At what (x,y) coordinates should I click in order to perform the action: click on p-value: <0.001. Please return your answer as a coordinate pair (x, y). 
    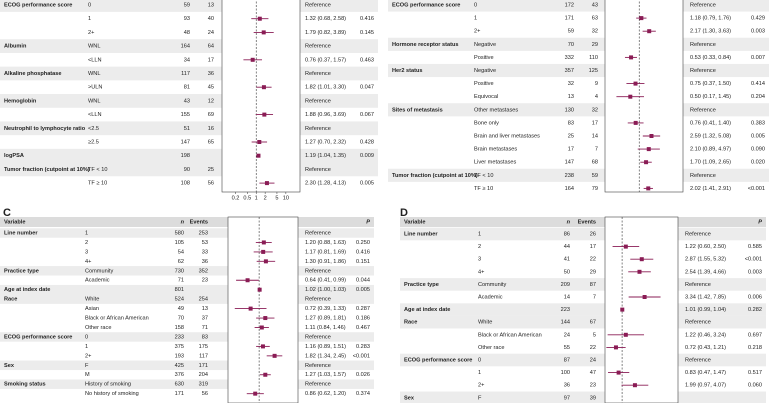
    Looking at the image, I should click on (361, 356).